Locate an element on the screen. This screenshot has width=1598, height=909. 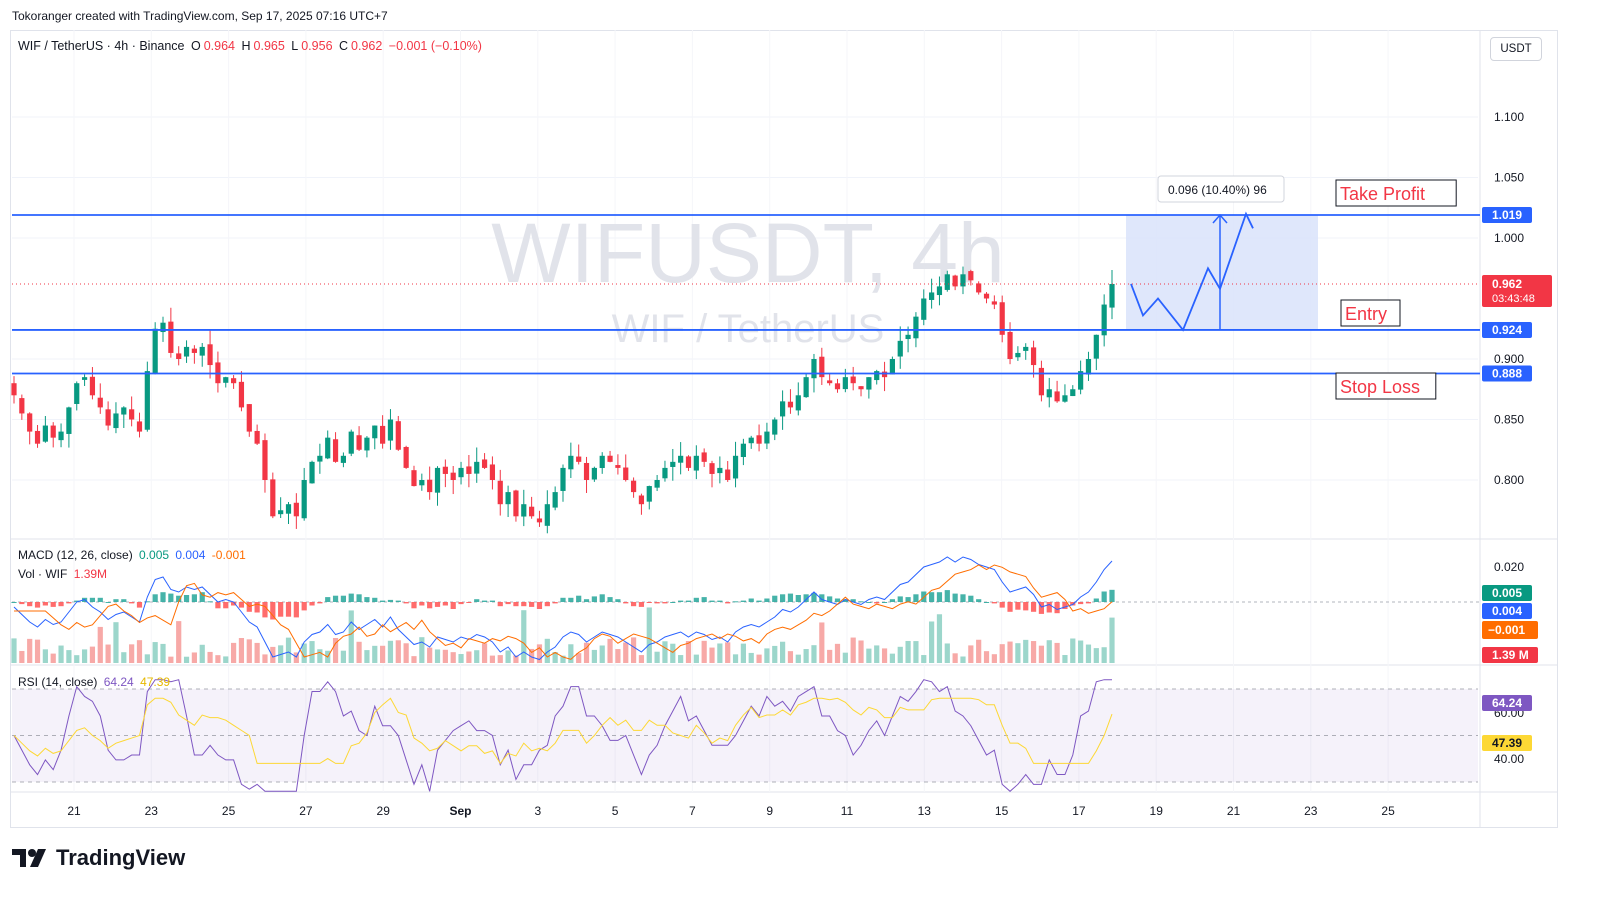
tradingview-logo: TradingView is located at coordinates (98, 858).